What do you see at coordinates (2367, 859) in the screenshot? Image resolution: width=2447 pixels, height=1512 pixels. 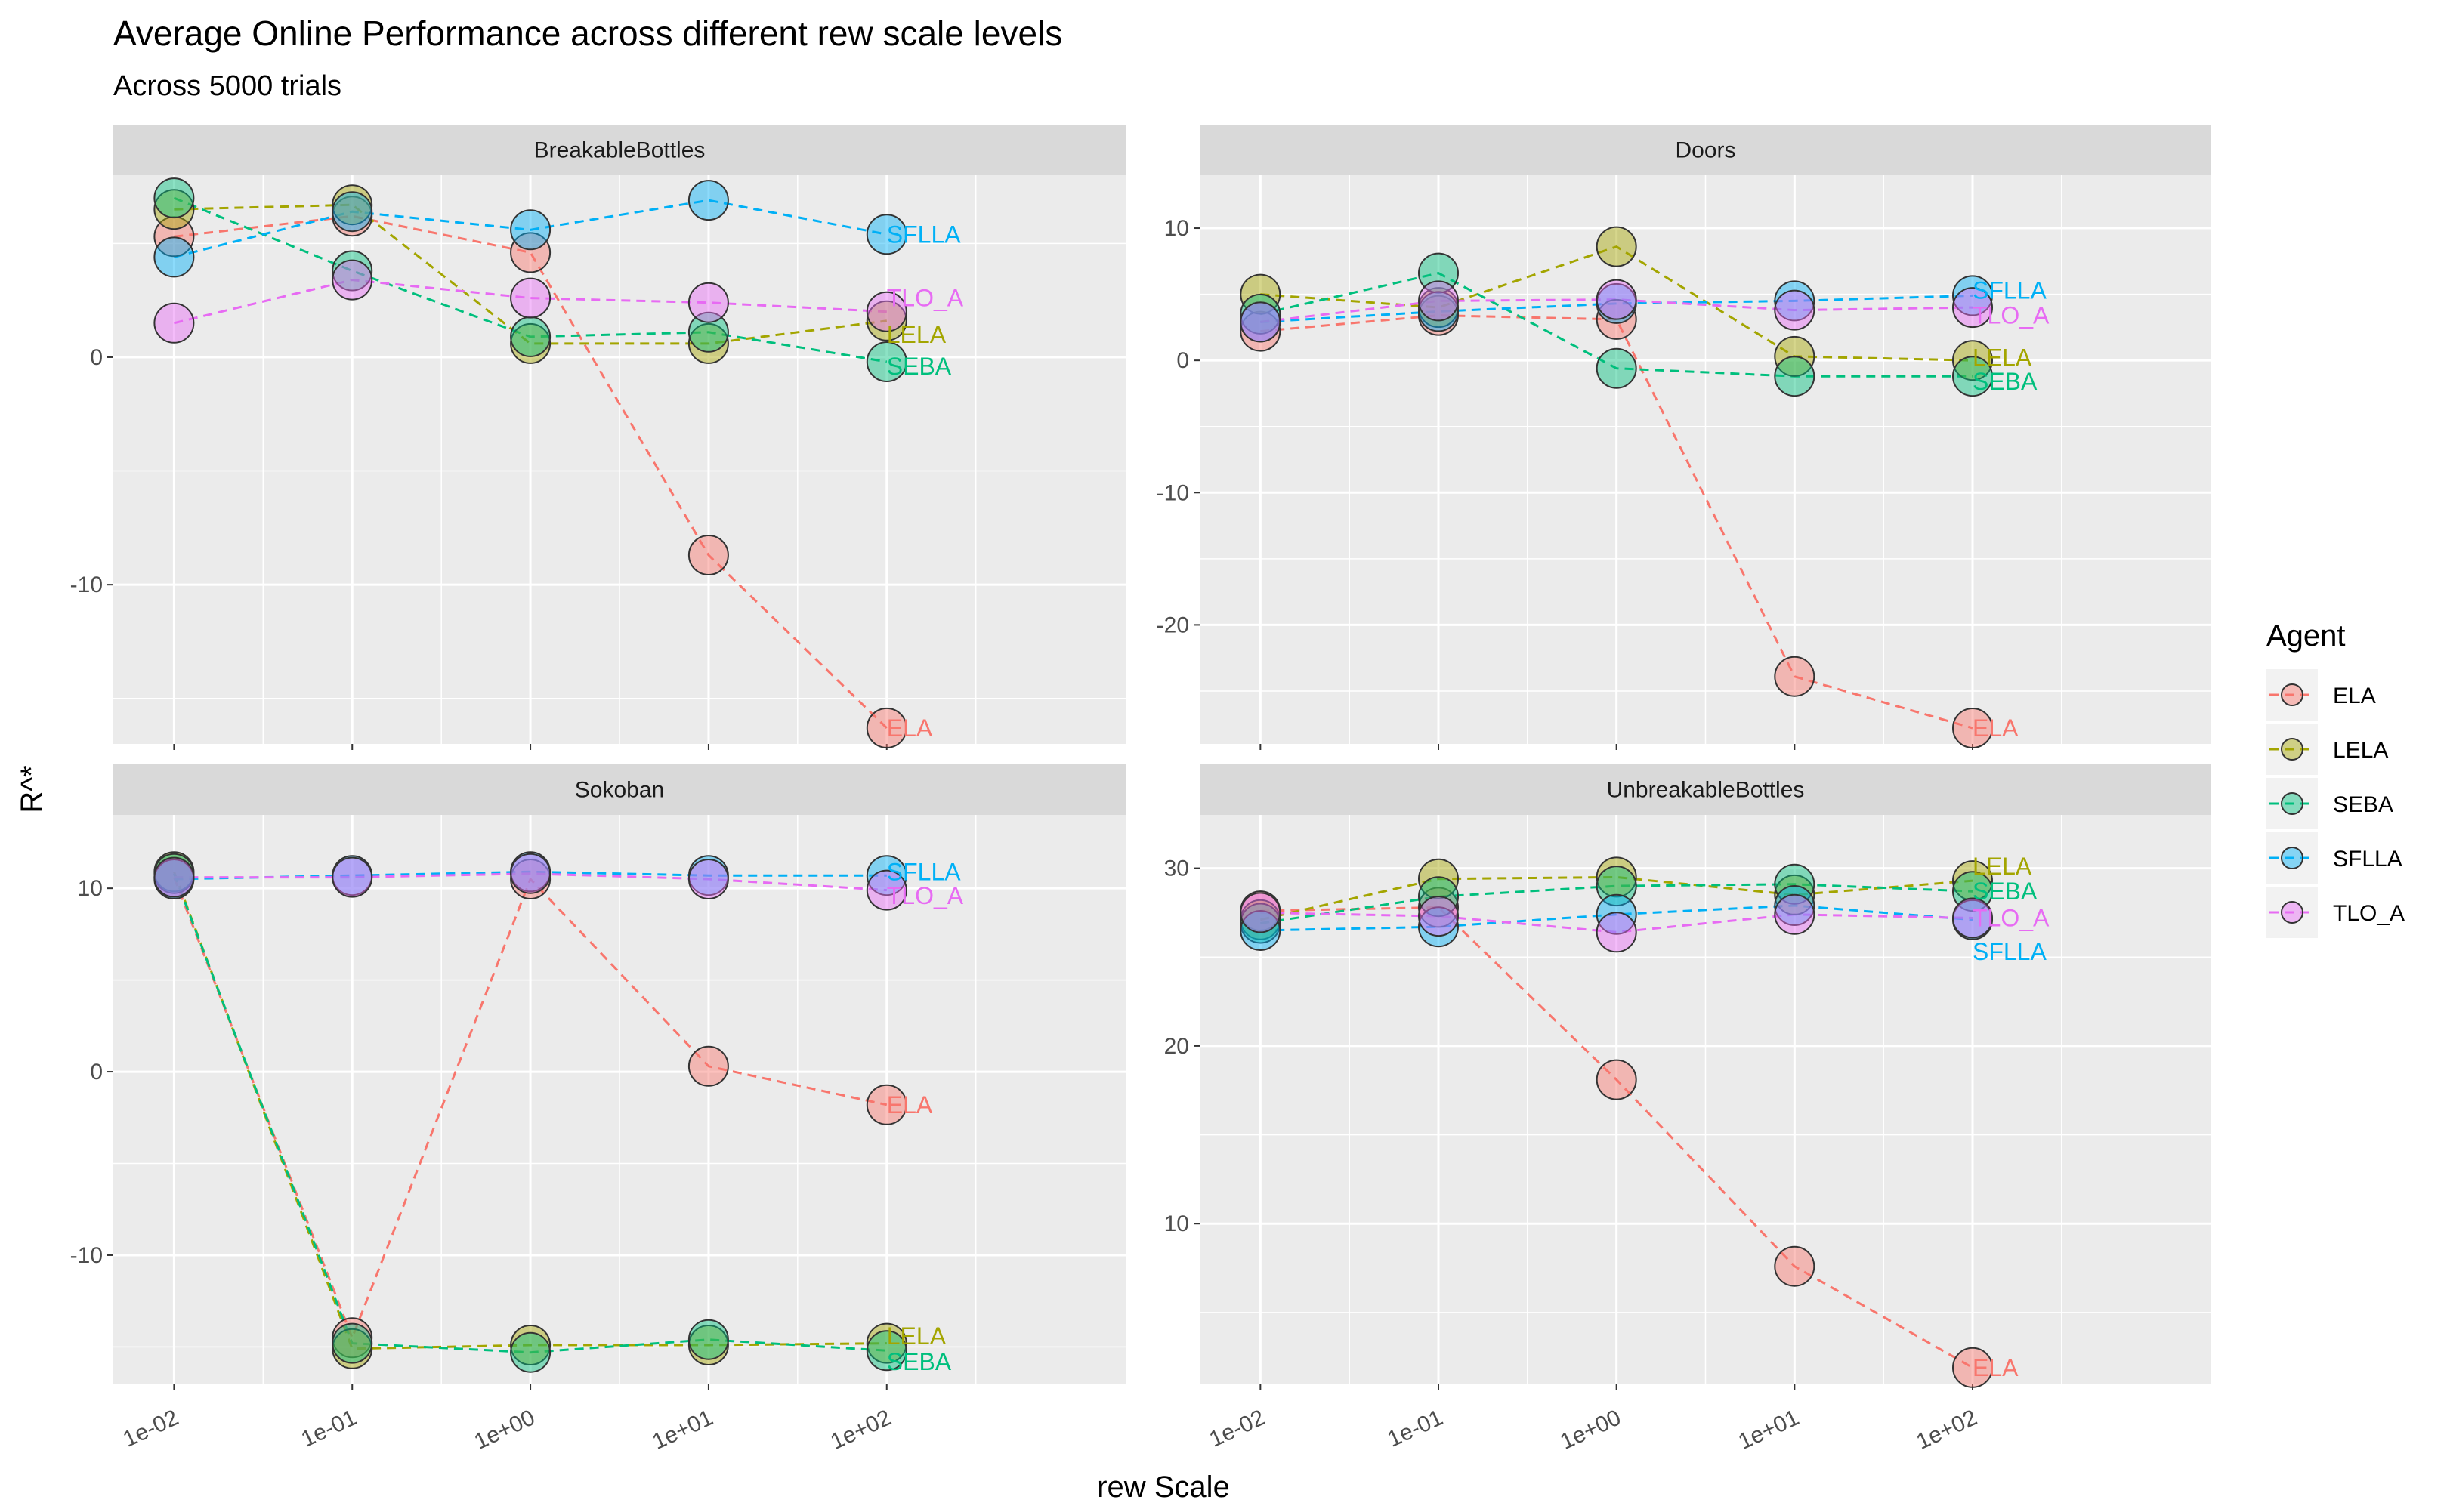 I see `legend-label: SFLLA` at bounding box center [2367, 859].